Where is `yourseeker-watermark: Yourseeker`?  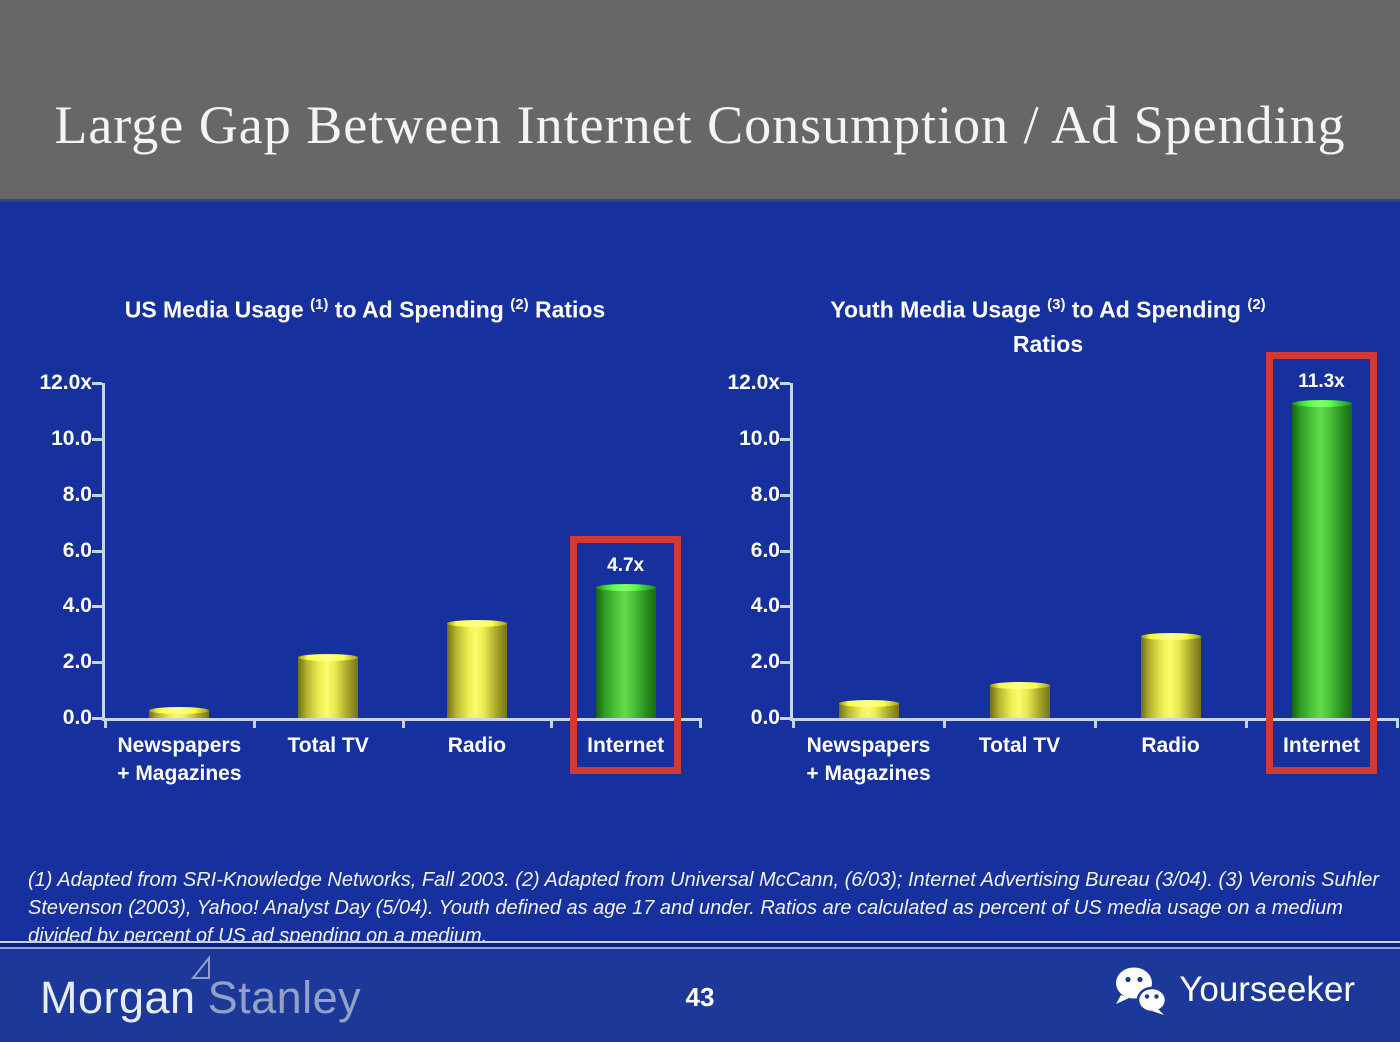 yourseeker-watermark: Yourseeker is located at coordinates (1234, 990).